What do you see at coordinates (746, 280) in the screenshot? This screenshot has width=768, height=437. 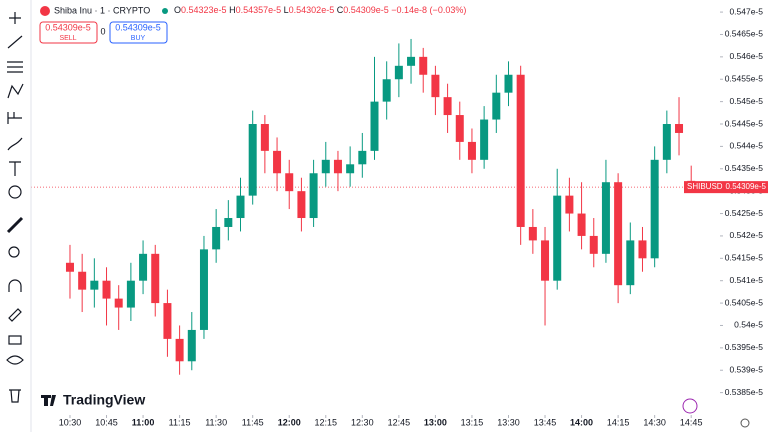 I see `y-tick-label: 0.541e-5` at bounding box center [746, 280].